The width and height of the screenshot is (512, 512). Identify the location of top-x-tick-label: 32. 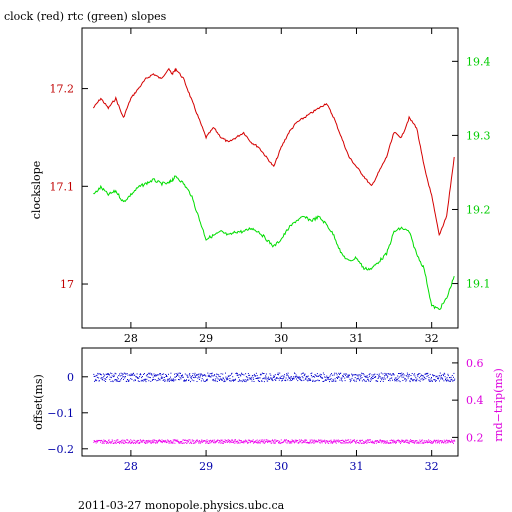
(432, 338).